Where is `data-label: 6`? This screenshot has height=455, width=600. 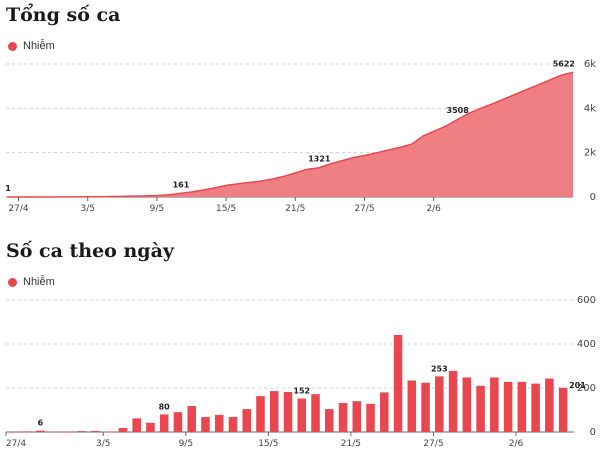 data-label: 6 is located at coordinates (41, 423).